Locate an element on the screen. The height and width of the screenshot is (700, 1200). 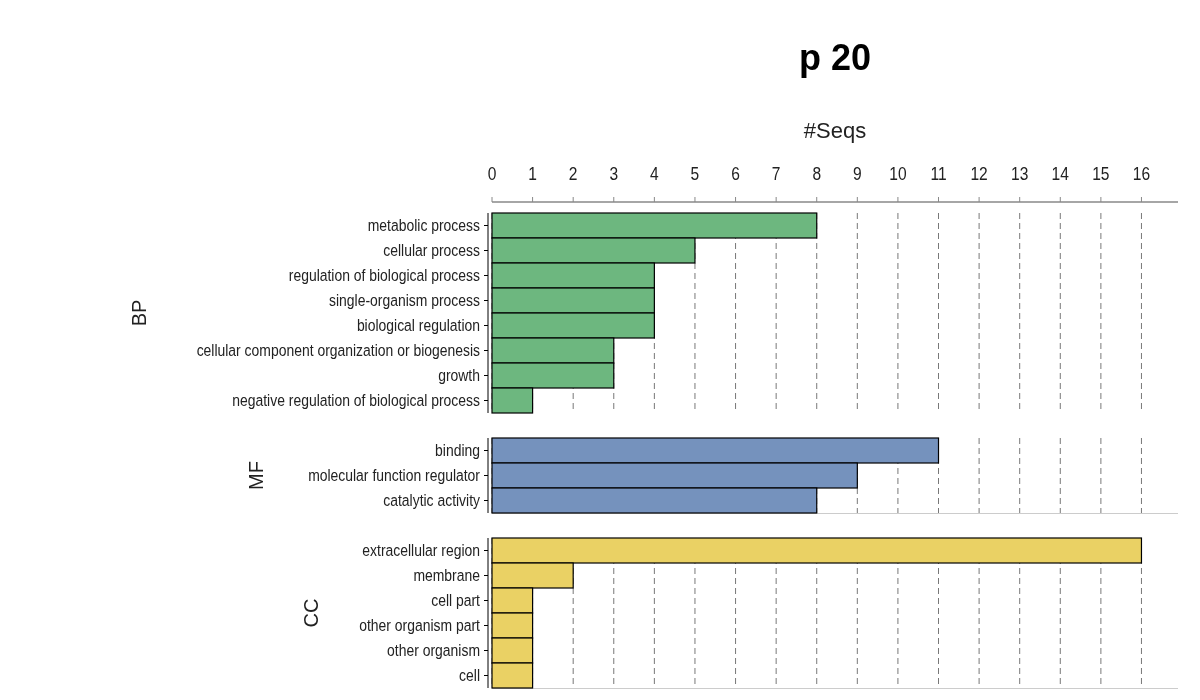
x-tick-label: 0 is located at coordinates (492, 173).